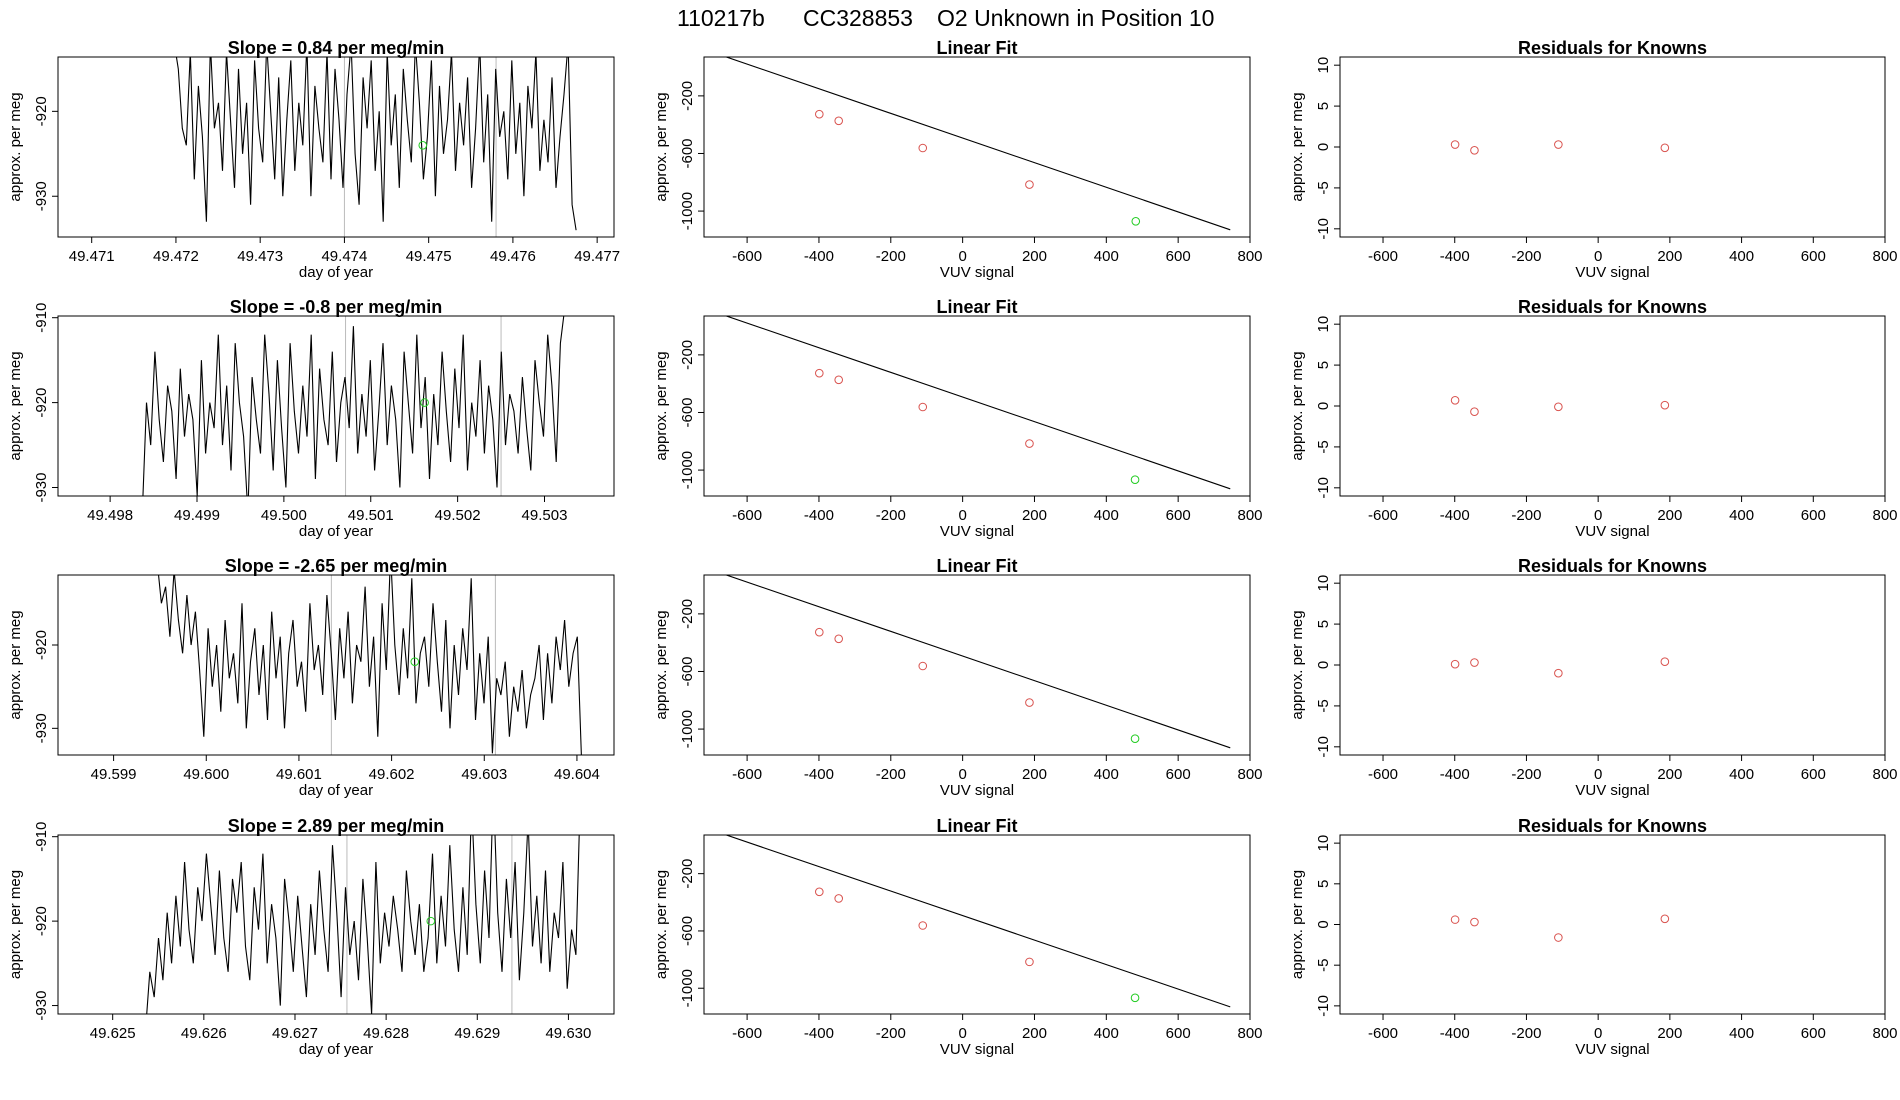 Image resolution: width=1900 pixels, height=1100 pixels. Describe the element at coordinates (371, 515) in the screenshot. I see `x-tick-label: 49.501` at that location.